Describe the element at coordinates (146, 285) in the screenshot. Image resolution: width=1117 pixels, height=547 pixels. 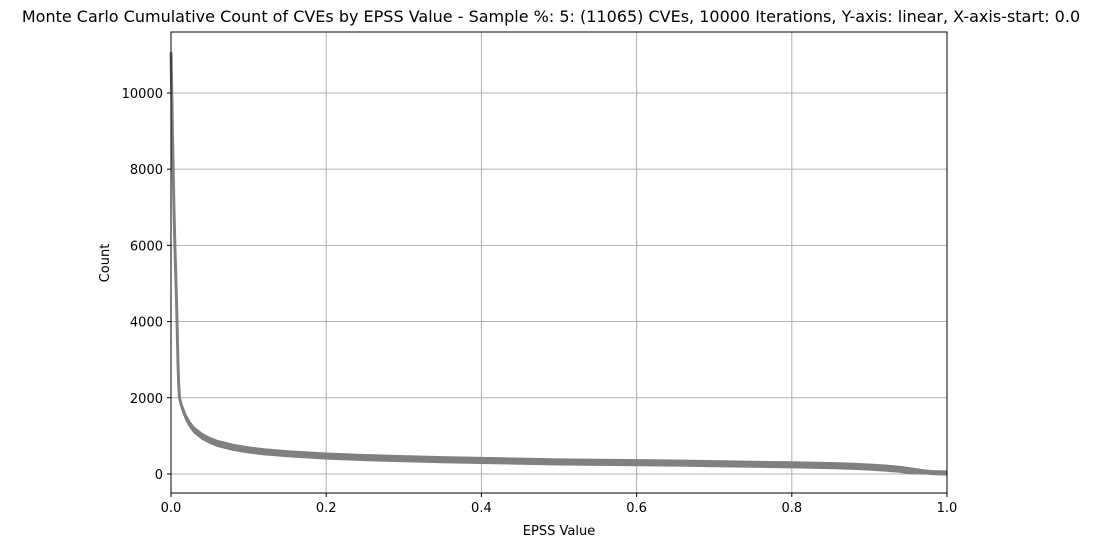
I see `y-axis: 0 2000 4000 6000 8000 10000` at that location.